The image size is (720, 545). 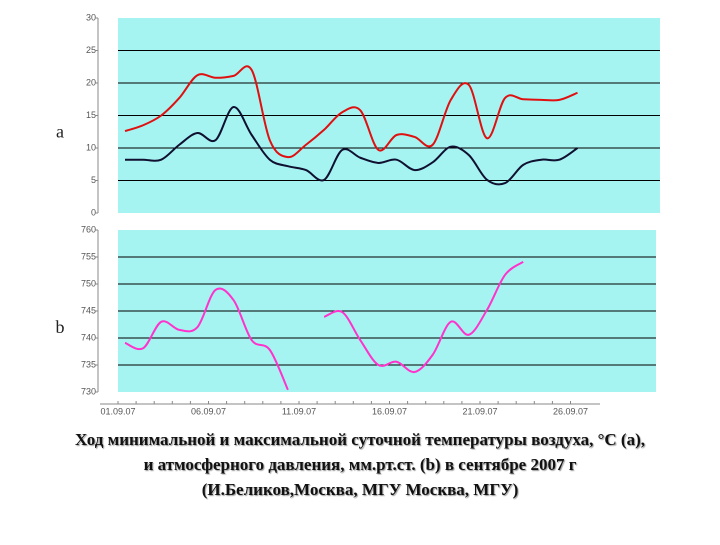 What do you see at coordinates (389, 411) in the screenshot?
I see `x-tick-label: 16.09.07` at bounding box center [389, 411].